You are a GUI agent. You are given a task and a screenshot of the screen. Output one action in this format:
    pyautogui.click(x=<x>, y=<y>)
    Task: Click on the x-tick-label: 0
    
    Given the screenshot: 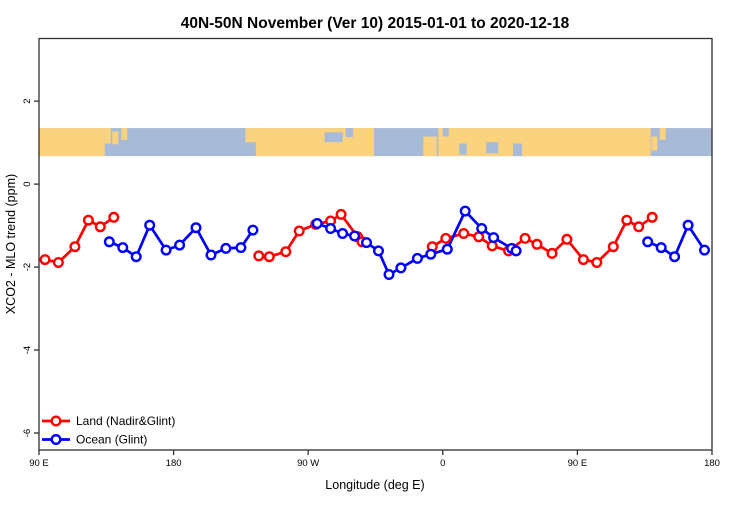 What is the action you would take?
    pyautogui.click(x=442, y=463)
    